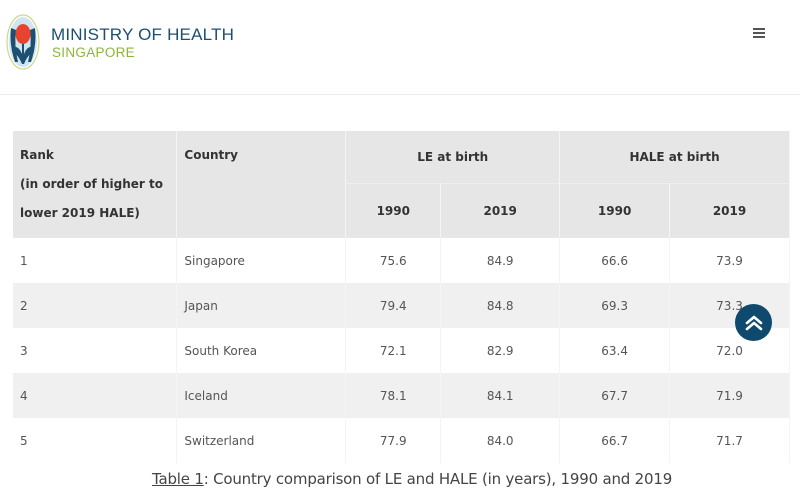 The height and width of the screenshot is (499, 800). Describe the element at coordinates (615, 395) in the screenshot. I see `cell-hale-1990: 67.7` at that location.